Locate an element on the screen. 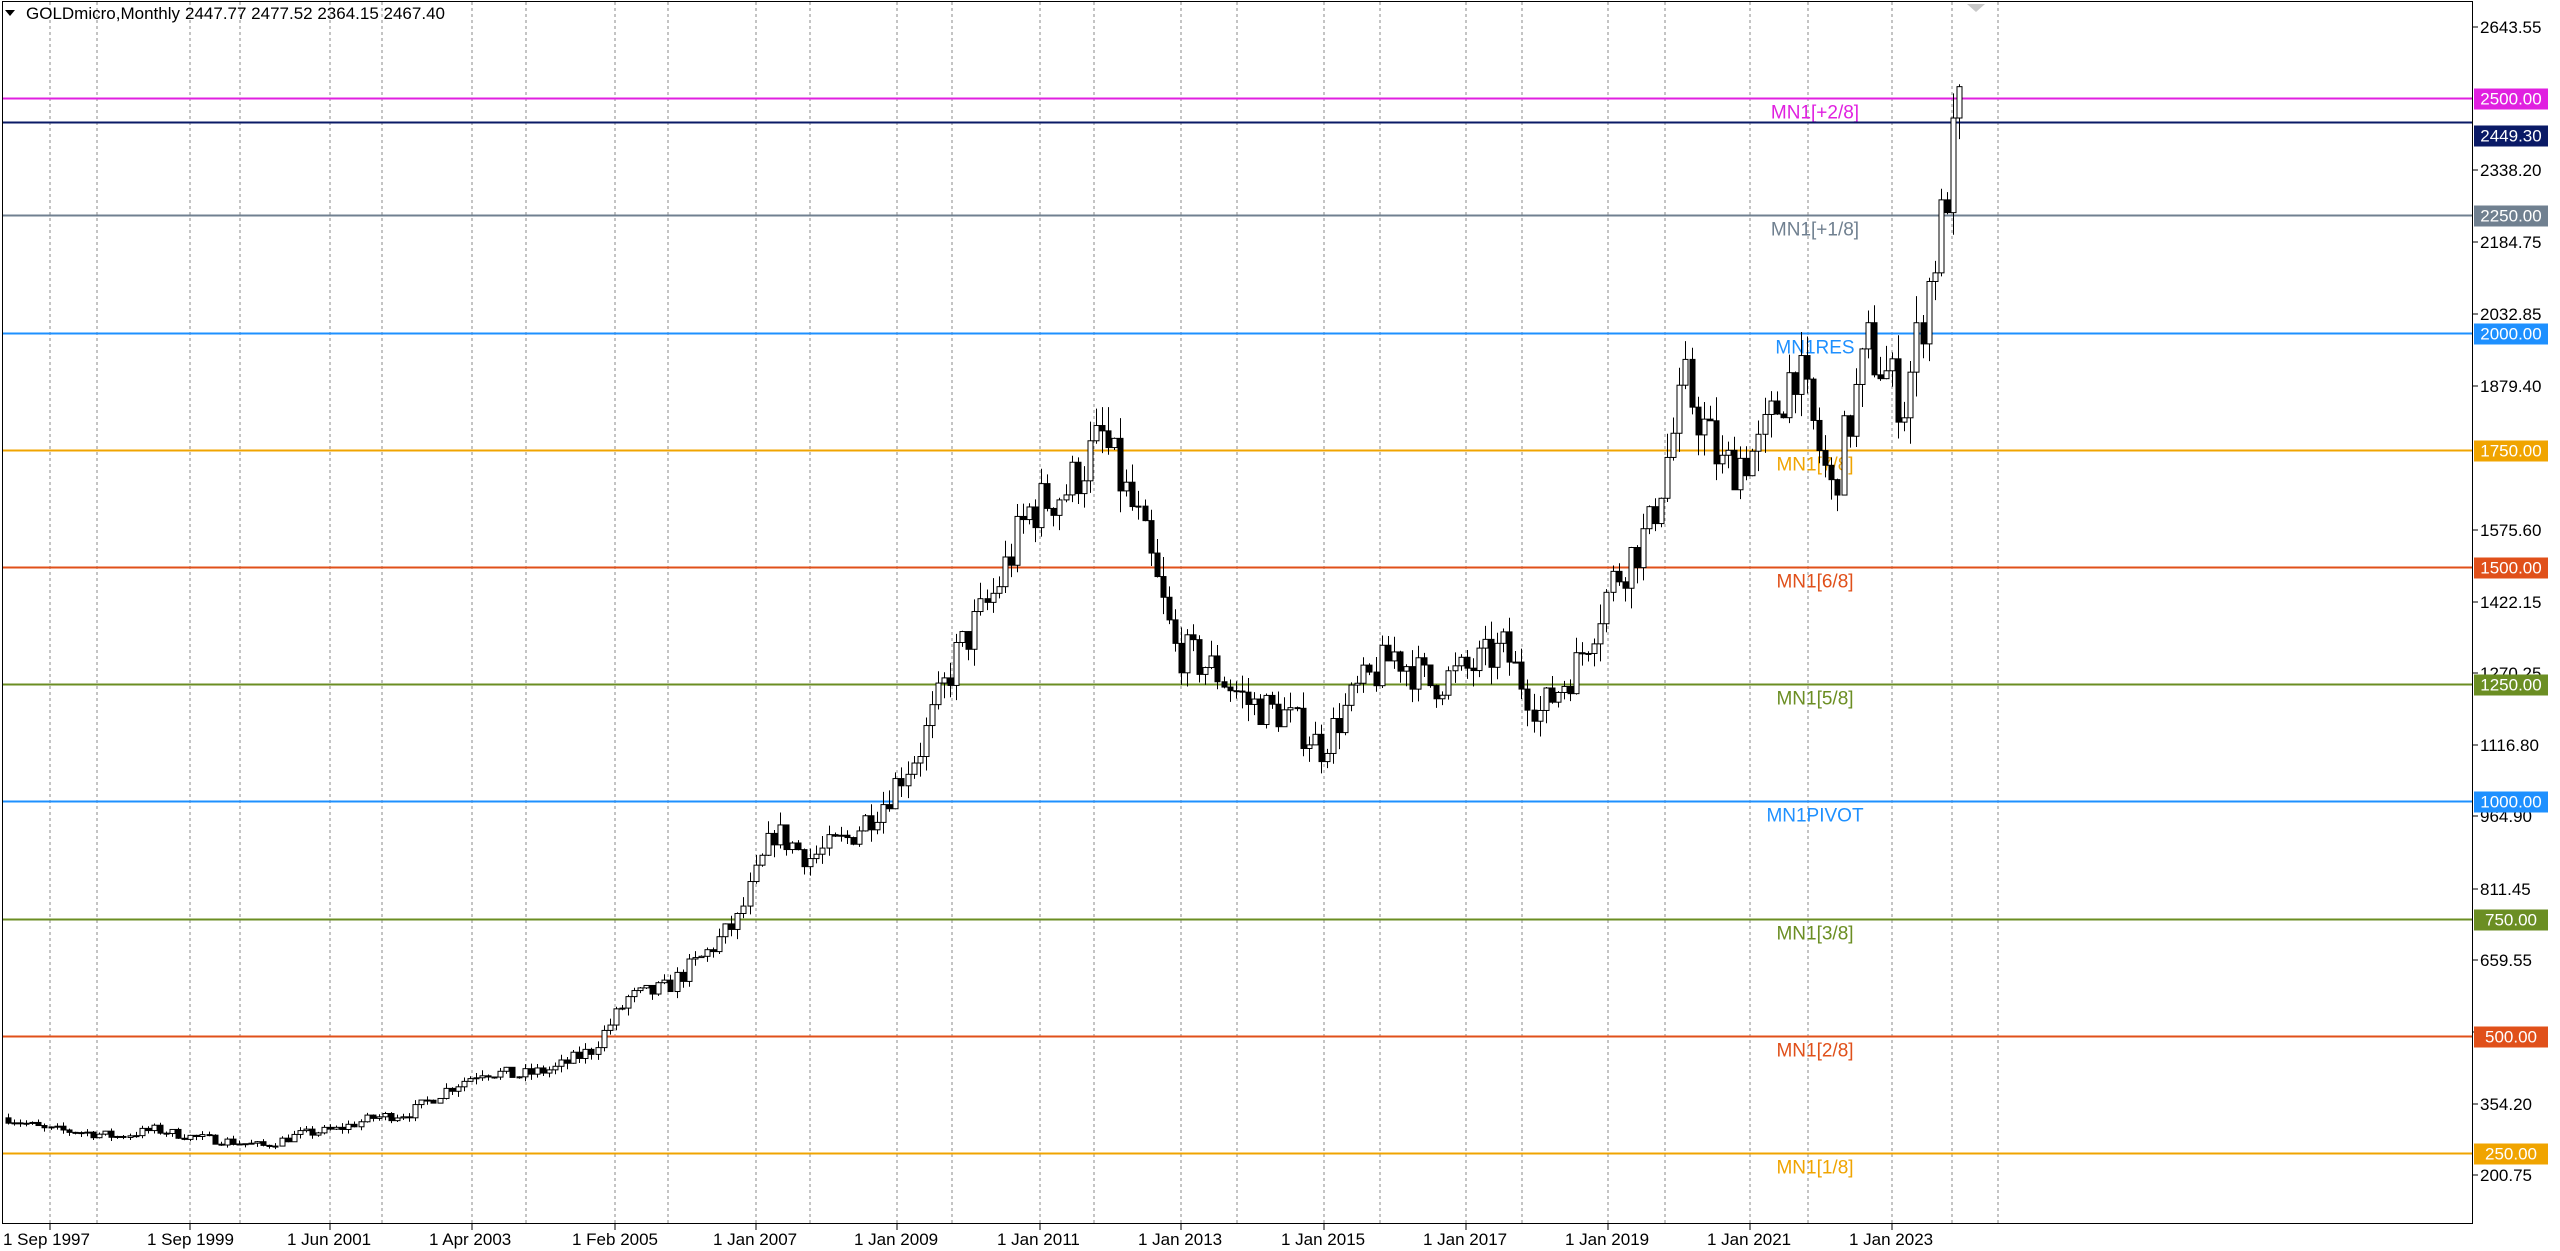 The image size is (2560, 1251). level-price-badge-text: 1750.00 is located at coordinates (2510, 451).